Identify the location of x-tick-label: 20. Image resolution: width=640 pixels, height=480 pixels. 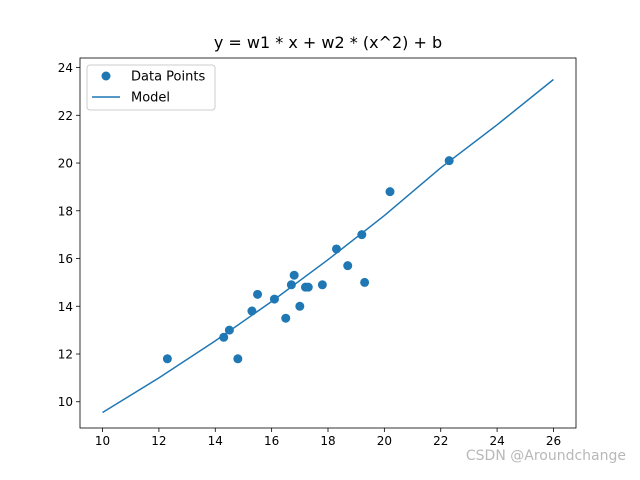
(384, 441).